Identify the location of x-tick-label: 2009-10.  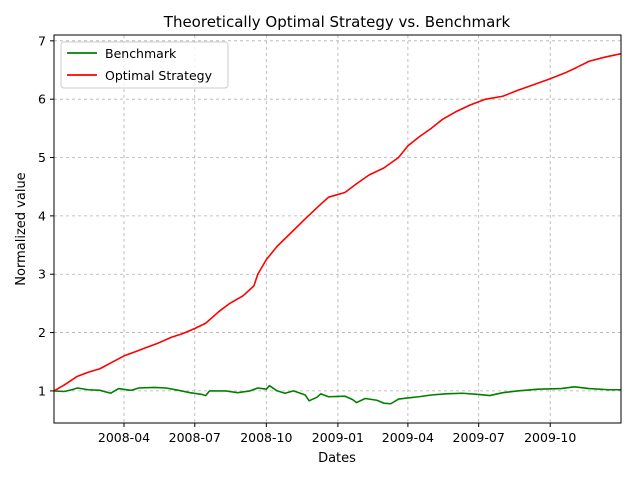
(550, 437).